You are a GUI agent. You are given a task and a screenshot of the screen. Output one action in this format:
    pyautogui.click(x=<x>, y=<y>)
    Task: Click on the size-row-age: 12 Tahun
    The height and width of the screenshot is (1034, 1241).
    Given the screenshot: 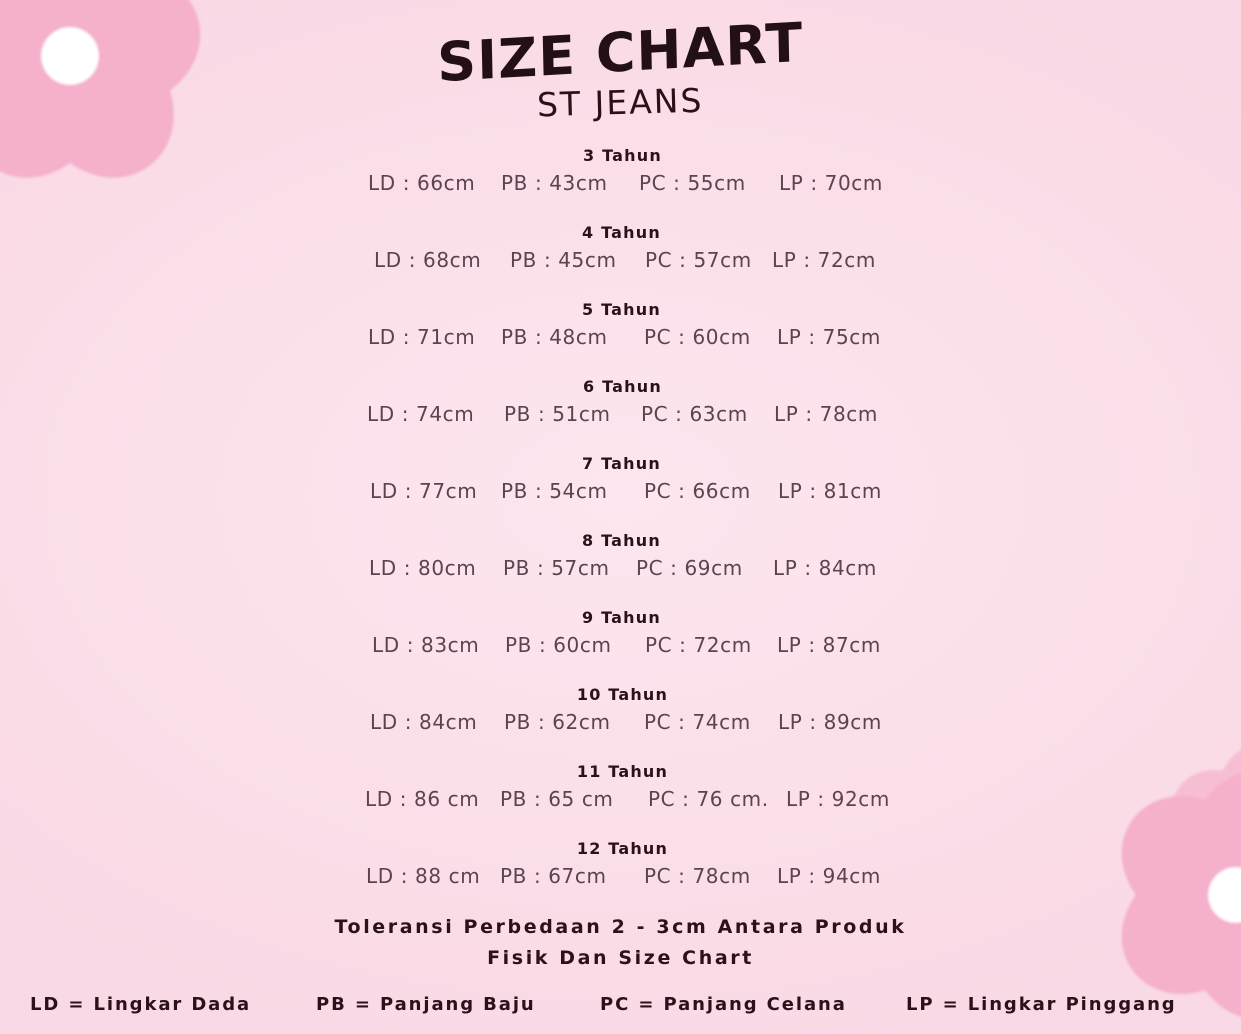 What is the action you would take?
    pyautogui.click(x=622, y=848)
    